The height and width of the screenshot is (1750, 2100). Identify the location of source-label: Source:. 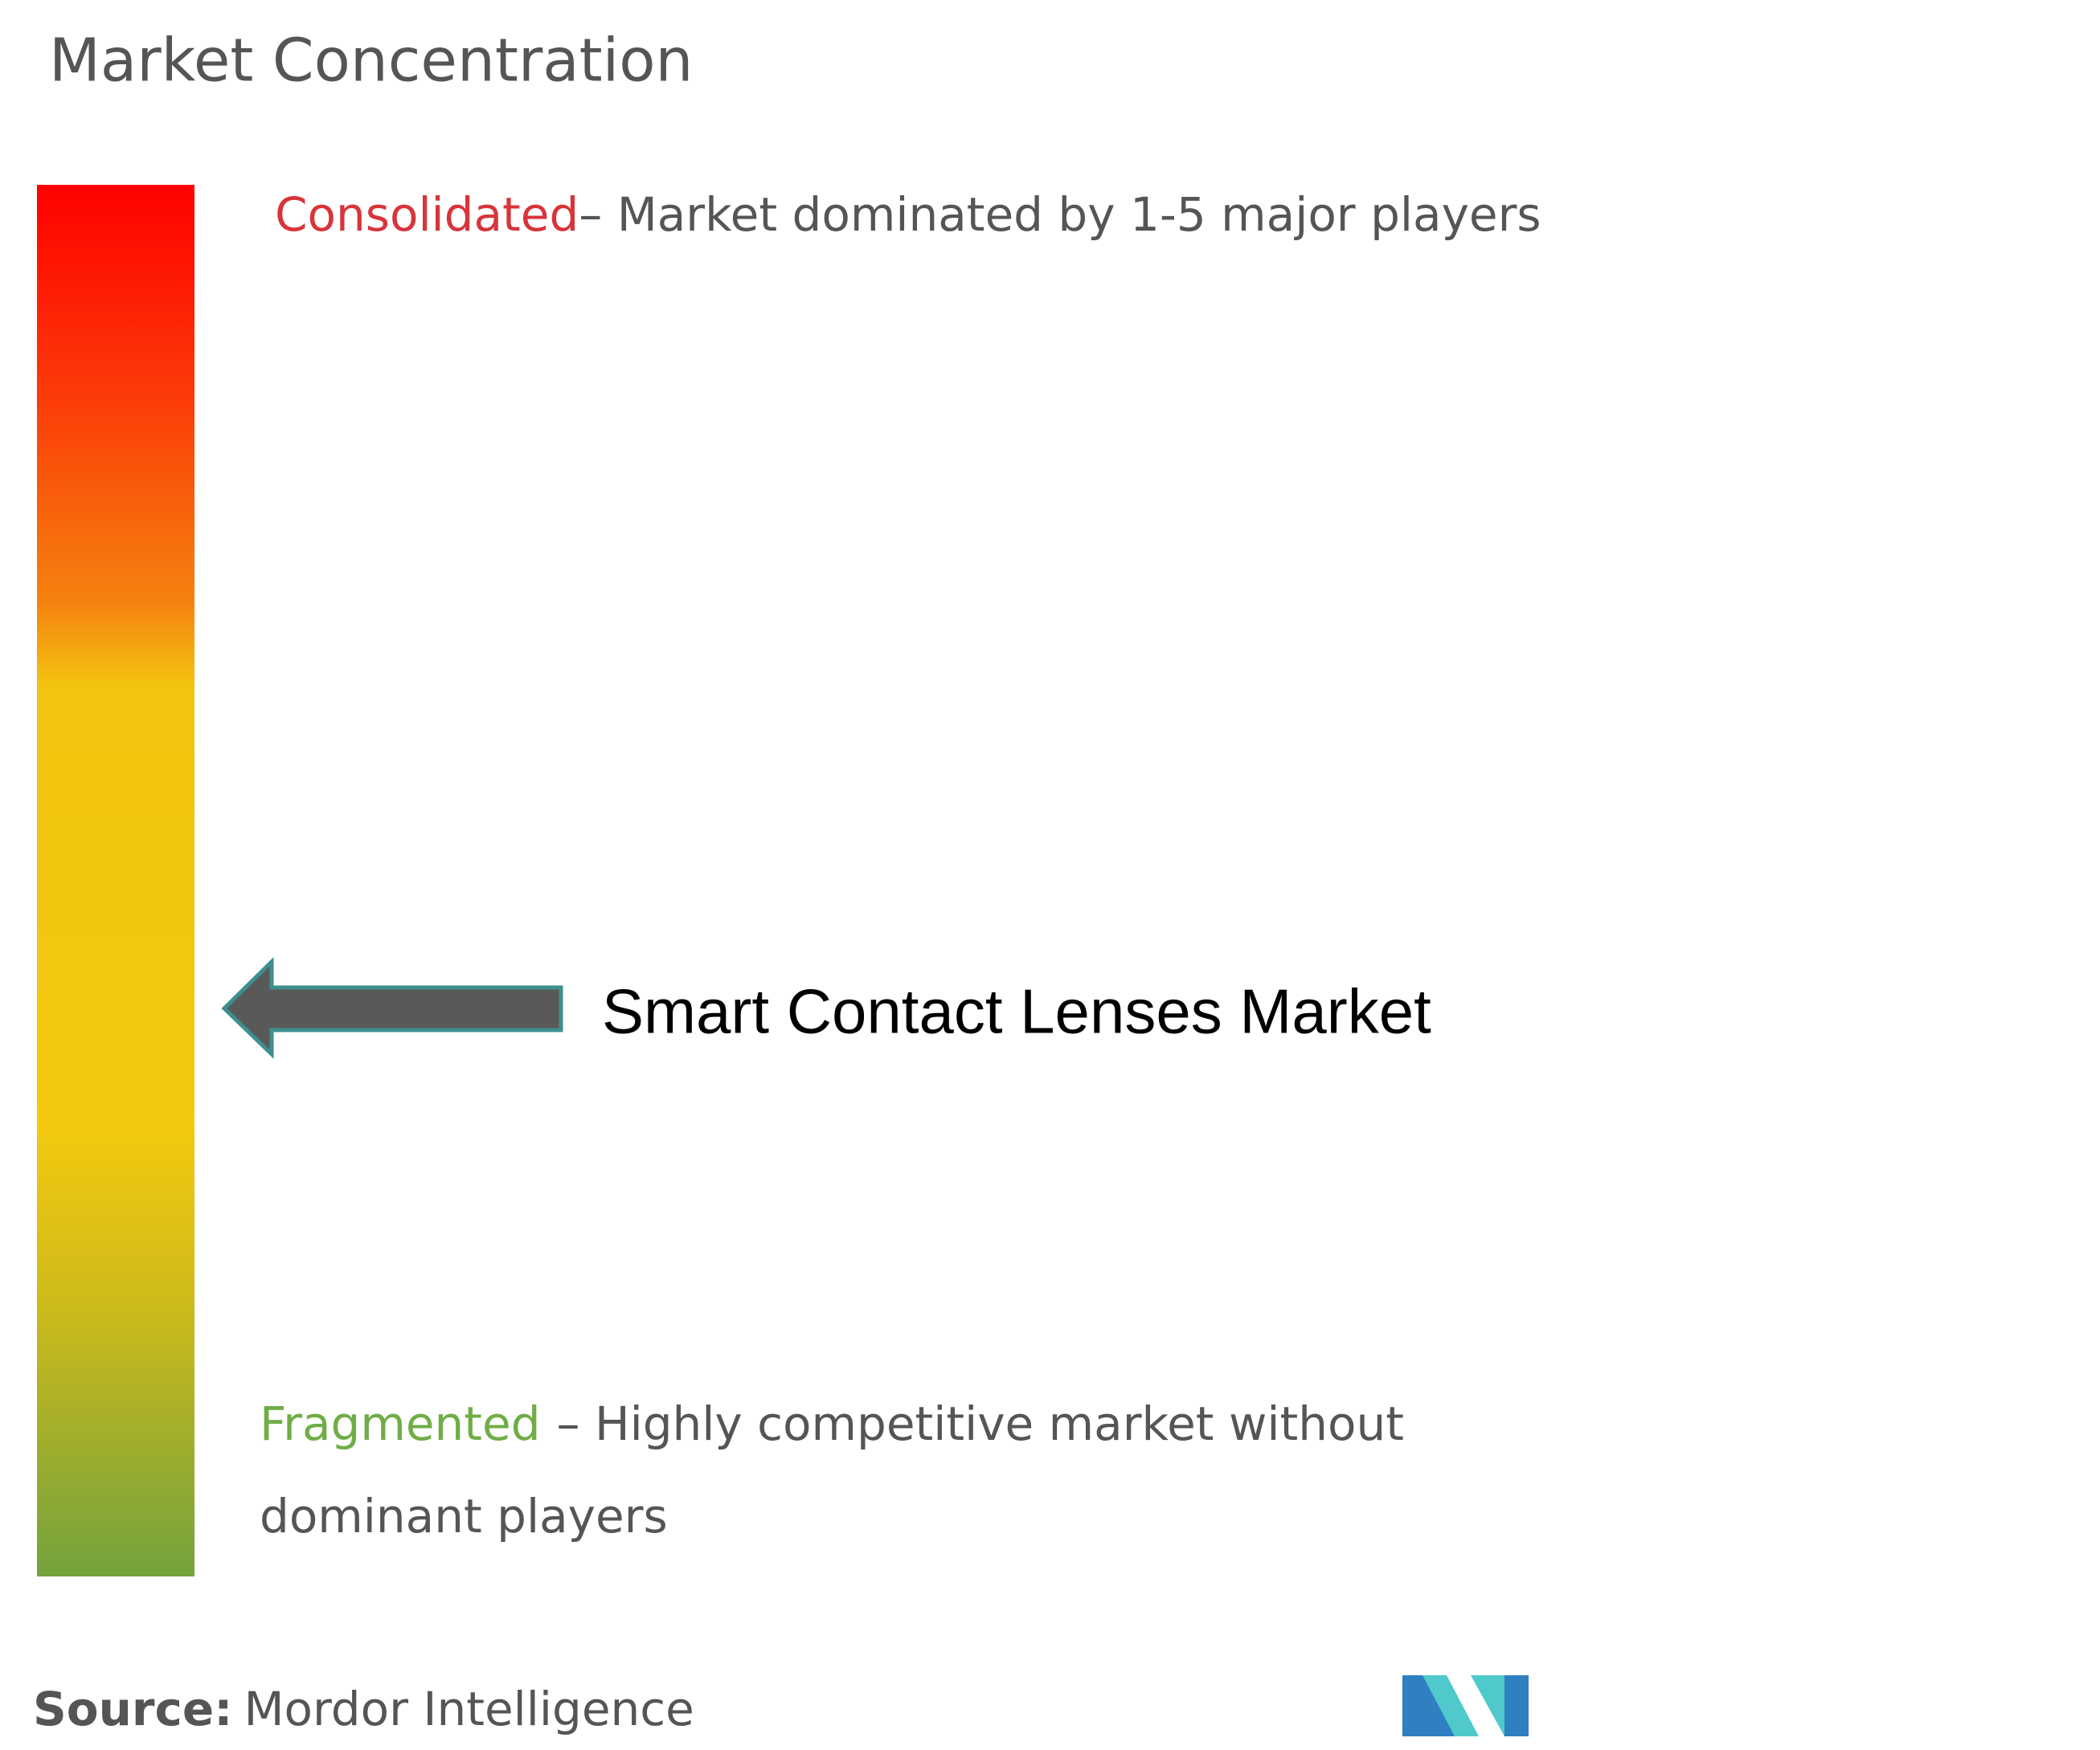
(132, 1709).